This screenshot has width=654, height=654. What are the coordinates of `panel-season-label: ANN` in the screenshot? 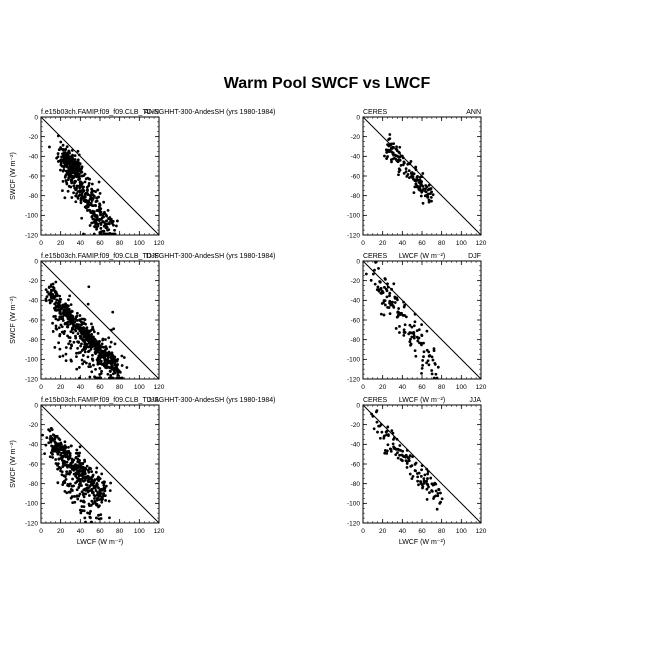 It's located at (151, 112).